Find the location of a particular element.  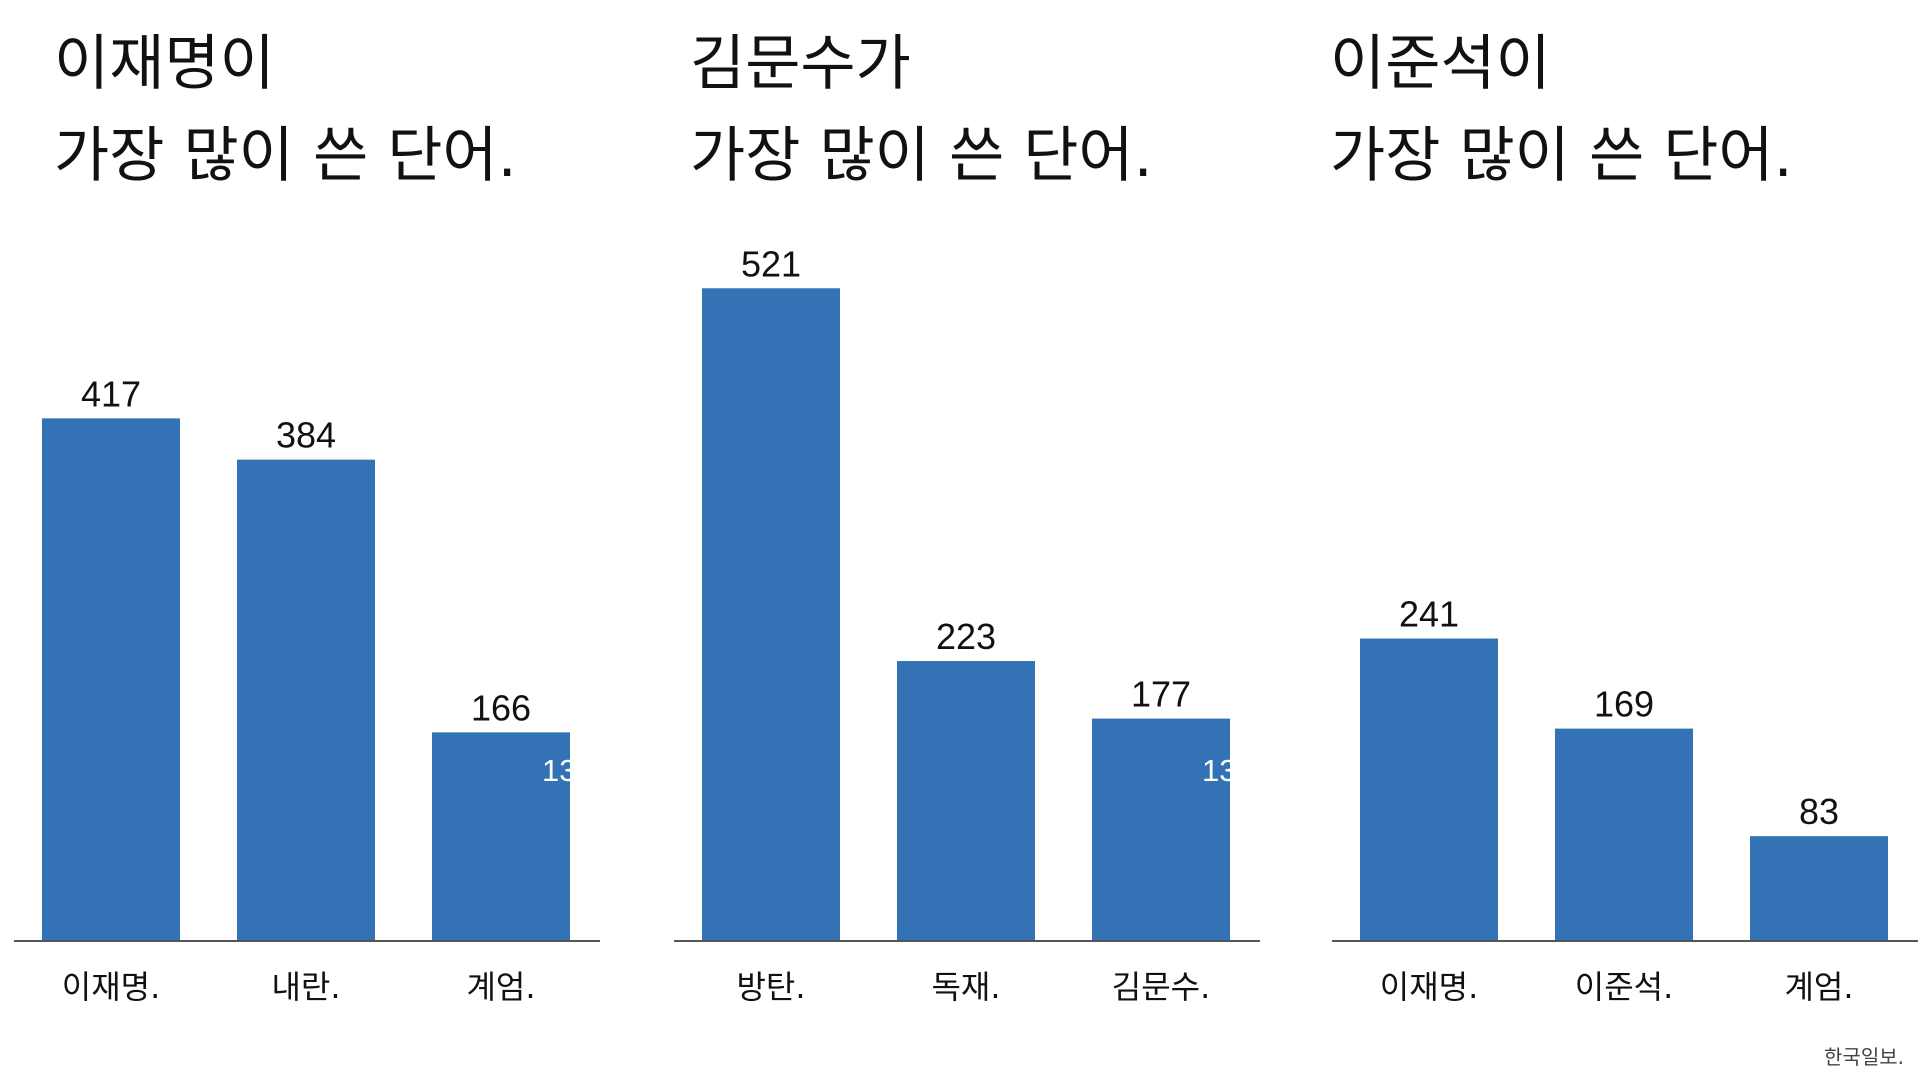

value-label-3-2: 169 is located at coordinates (1624, 704).